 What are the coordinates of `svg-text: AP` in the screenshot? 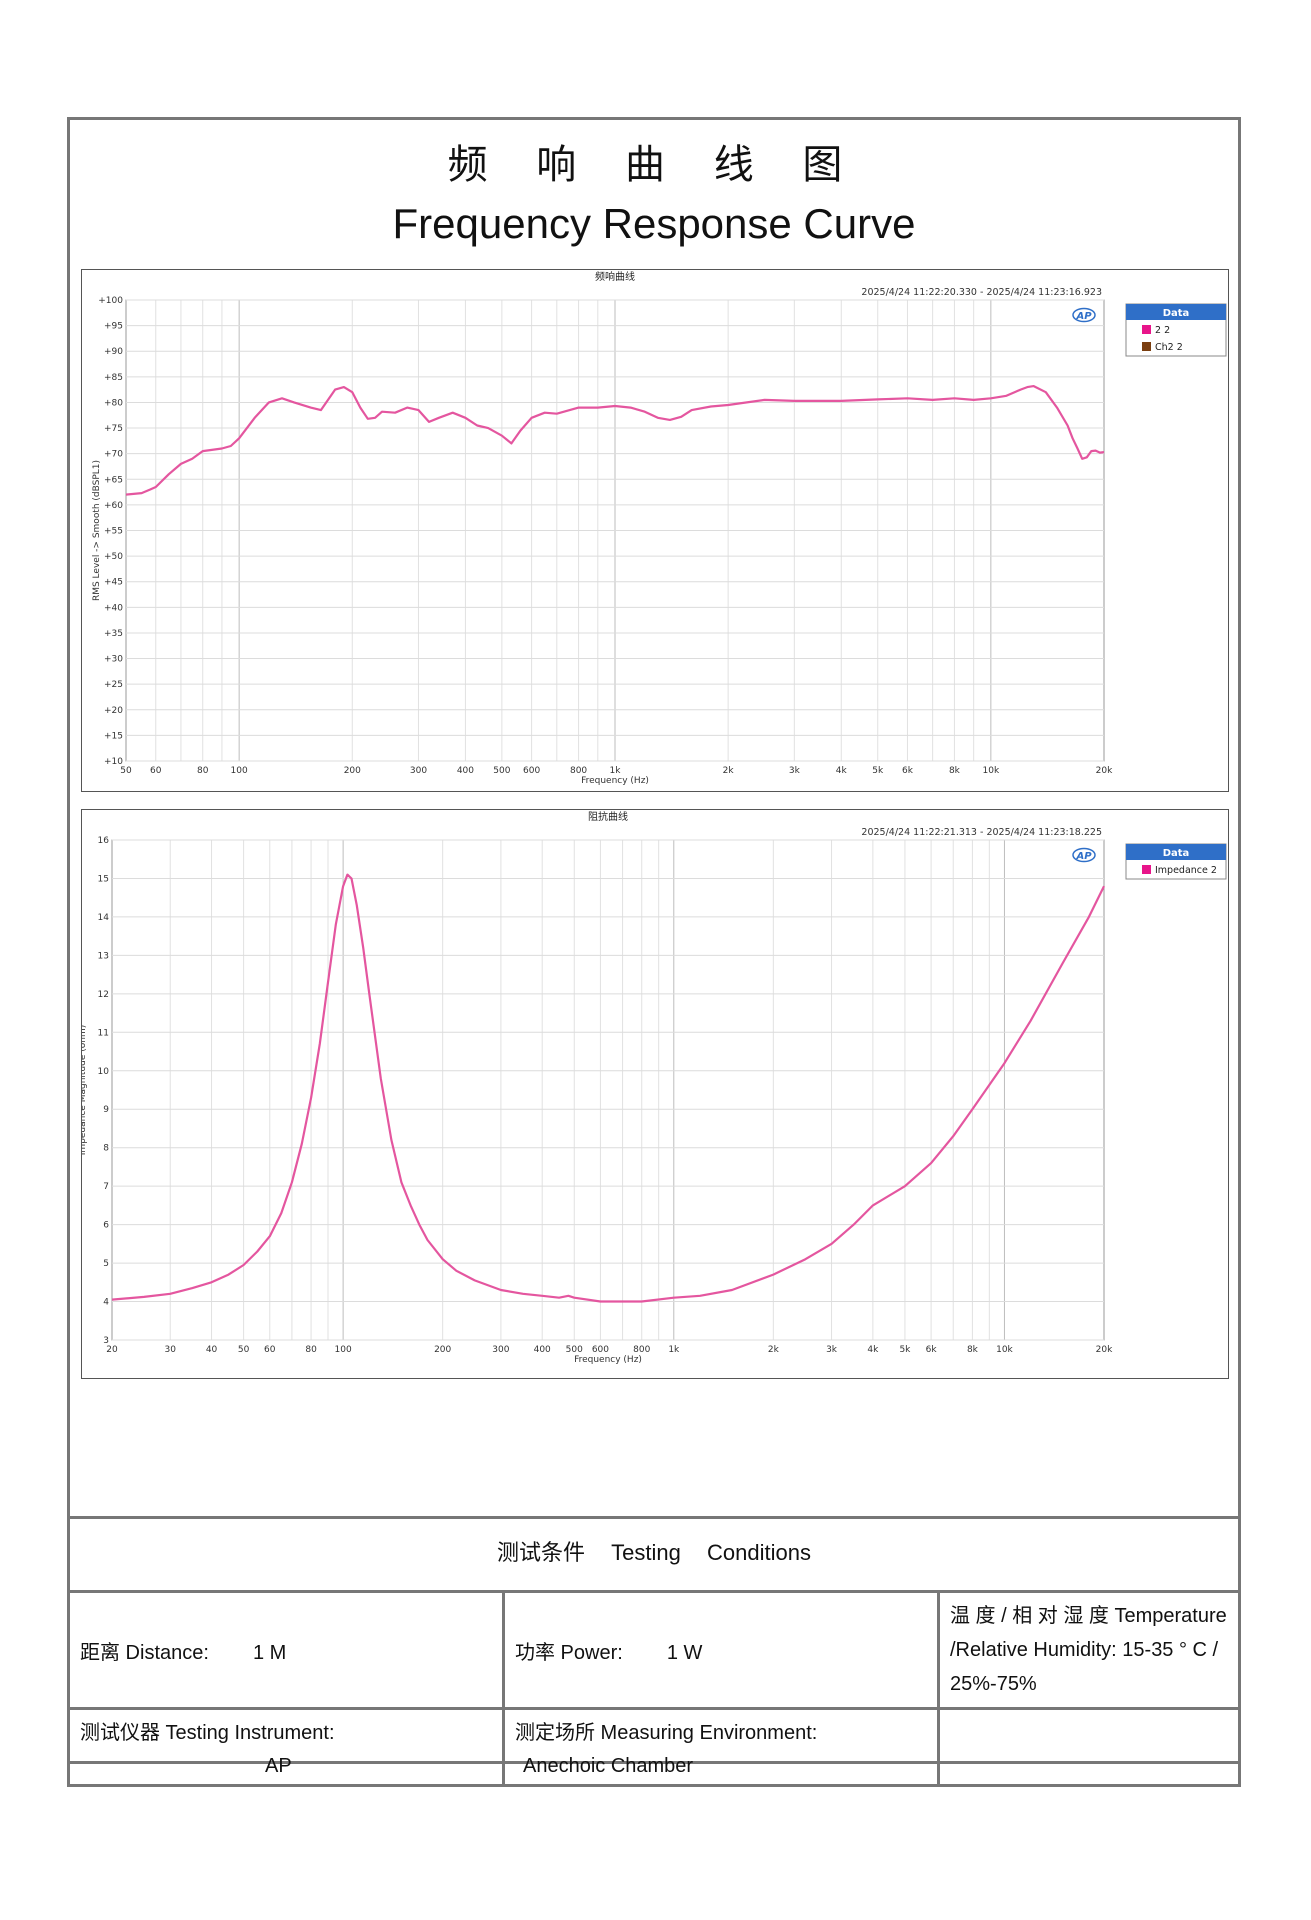 It's located at (1083, 316).